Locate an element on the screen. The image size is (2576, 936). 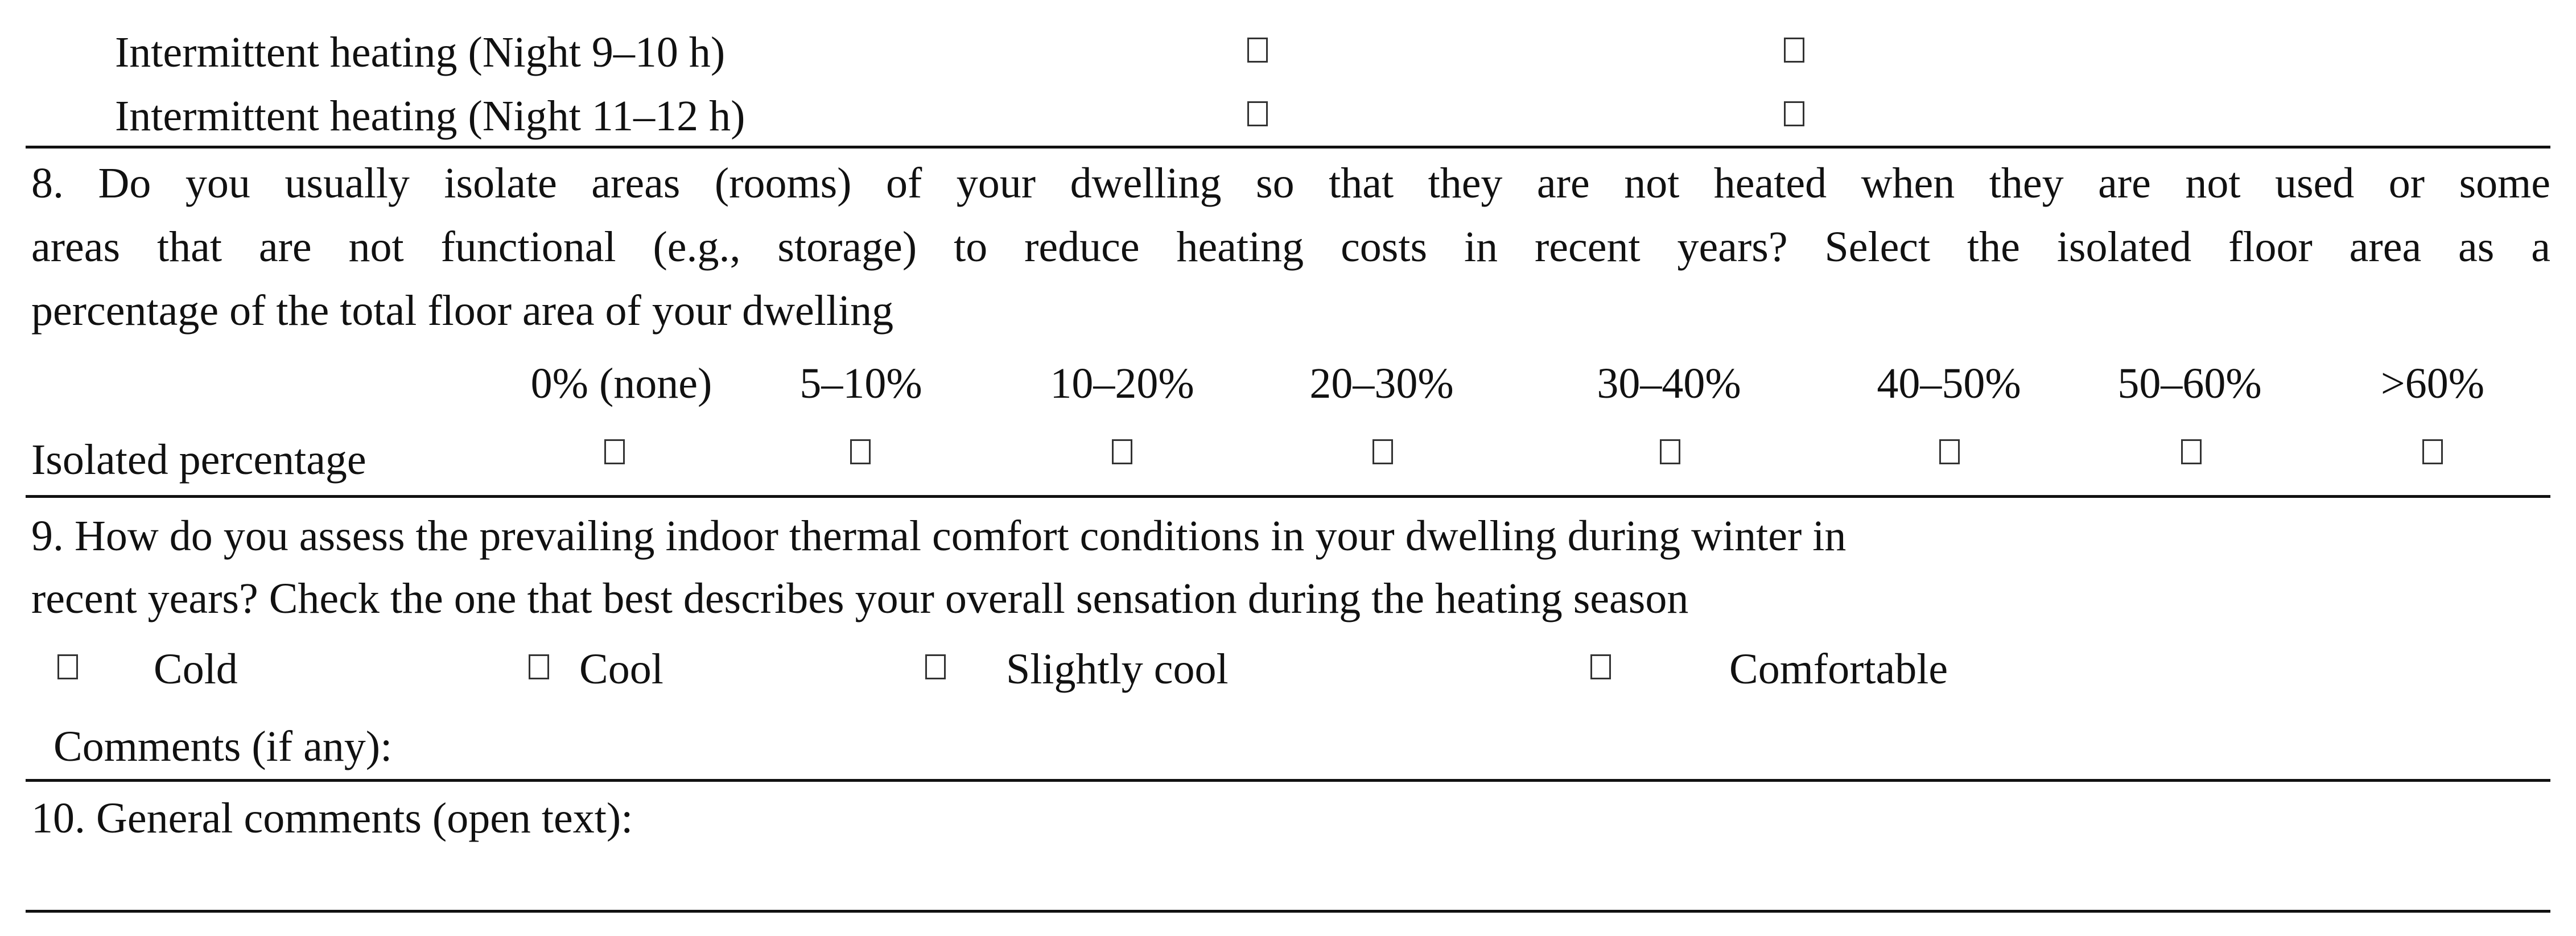
q8-option-label: 50–60% is located at coordinates (2189, 383).